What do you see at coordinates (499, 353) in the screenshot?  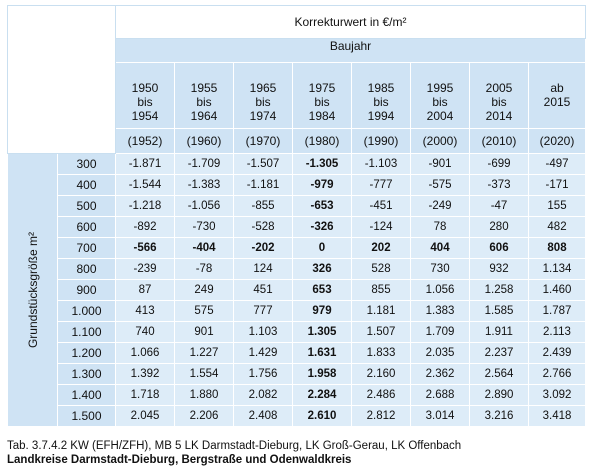 I see `table-cell: 2.237` at bounding box center [499, 353].